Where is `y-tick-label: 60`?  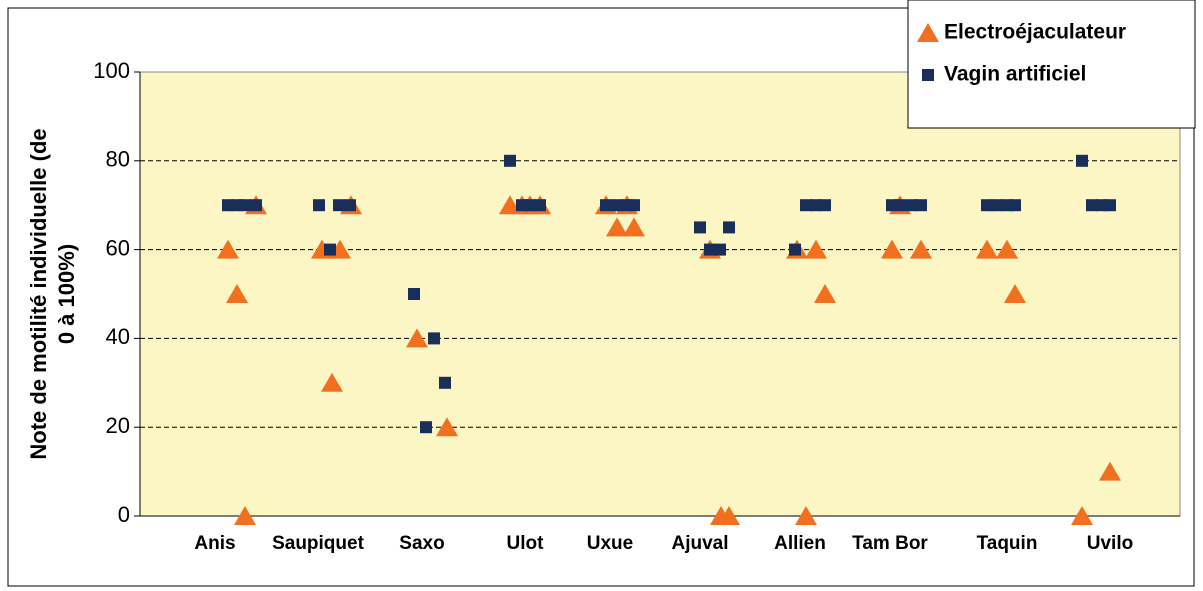 y-tick-label: 60 is located at coordinates (118, 247).